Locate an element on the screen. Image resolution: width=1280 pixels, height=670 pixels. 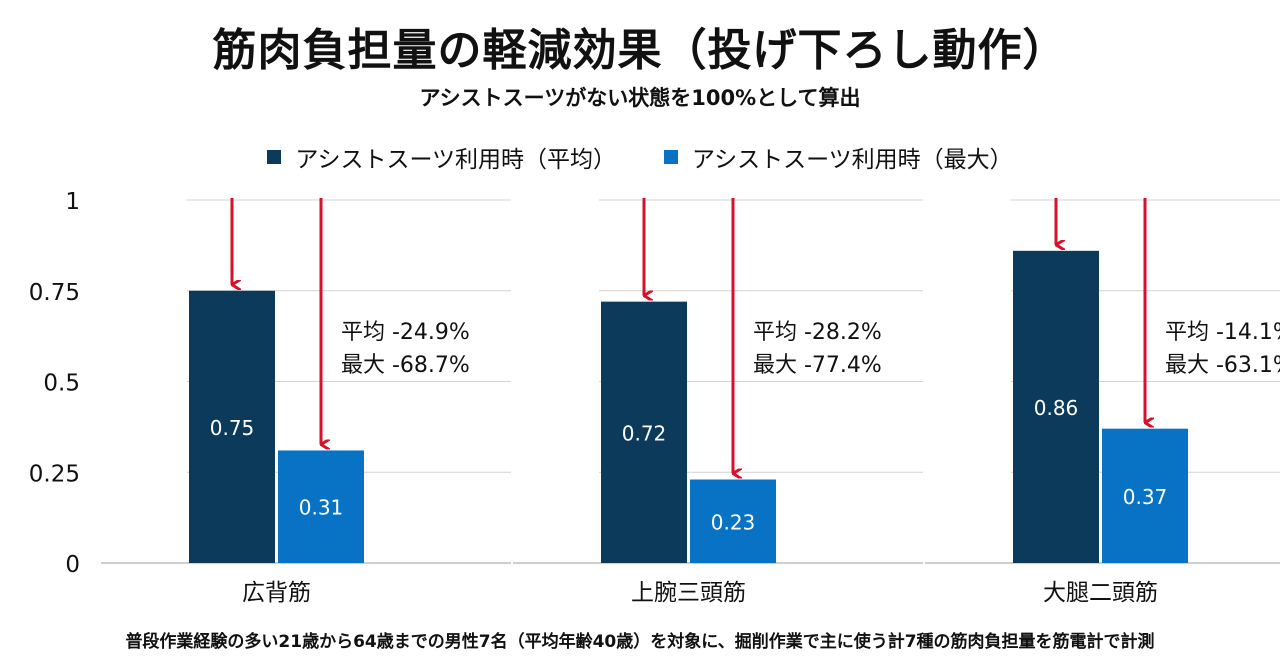
chart-title: 筋肉負担量の軽減効果（投げ下ろし動作） is located at coordinates (640, 50).